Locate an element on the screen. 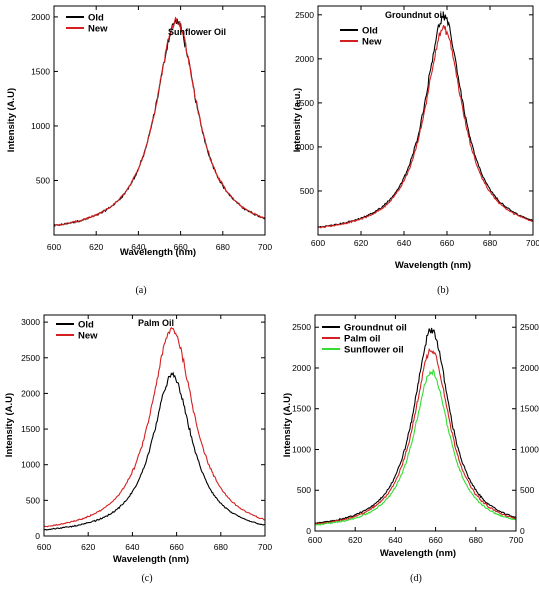 This screenshot has height=593, width=539. y-tick-label: 3000 is located at coordinates (30, 322).